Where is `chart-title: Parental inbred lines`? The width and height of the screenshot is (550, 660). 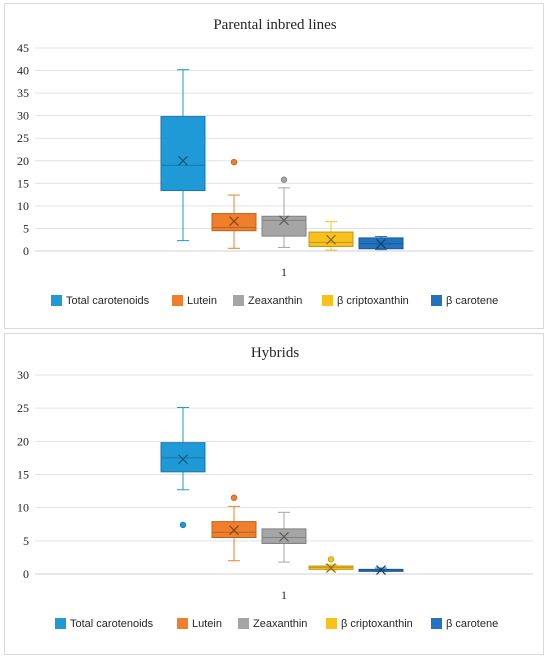
chart-title: Parental inbred lines is located at coordinates (274, 25).